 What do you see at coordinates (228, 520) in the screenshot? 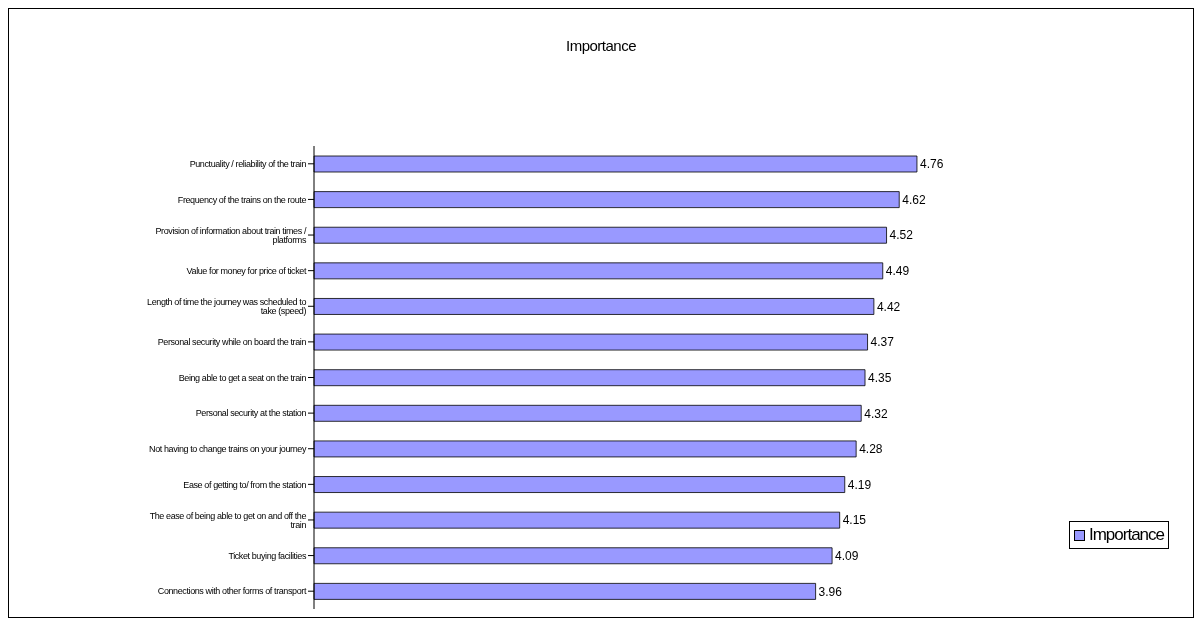
I see `y-tick-label: The ease of being able to get on and off the train` at bounding box center [228, 520].